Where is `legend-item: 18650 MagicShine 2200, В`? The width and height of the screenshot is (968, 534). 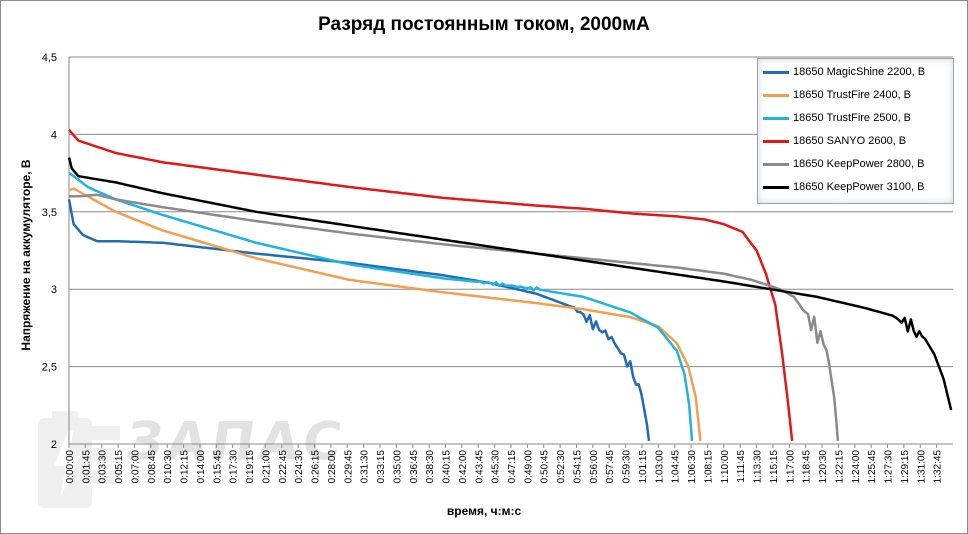 legend-item: 18650 MagicShine 2200, В is located at coordinates (844, 72).